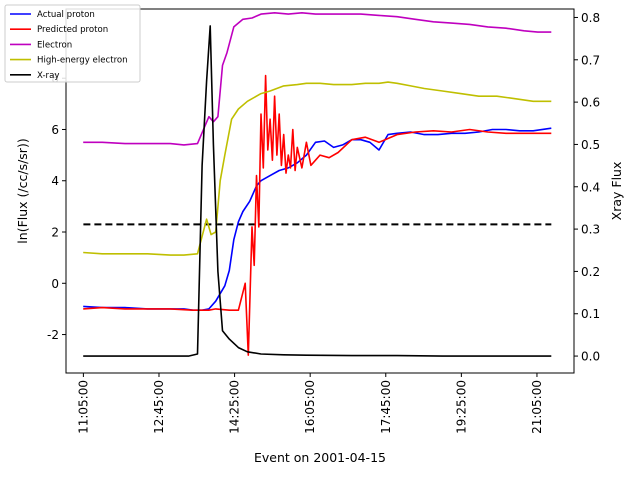 The height and width of the screenshot is (480, 640). I want to click on legend-label: Electron, so click(54, 45).